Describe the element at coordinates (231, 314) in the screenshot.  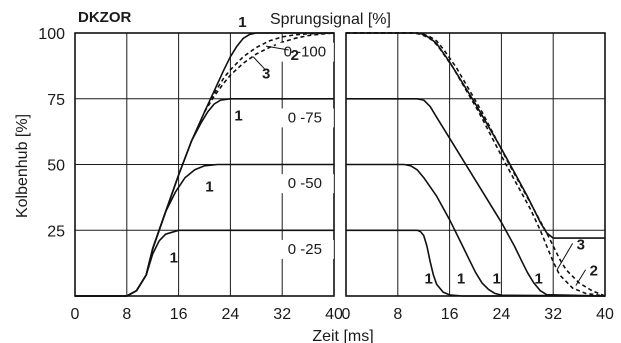
I see `rise-x-tick-label: 24` at that location.